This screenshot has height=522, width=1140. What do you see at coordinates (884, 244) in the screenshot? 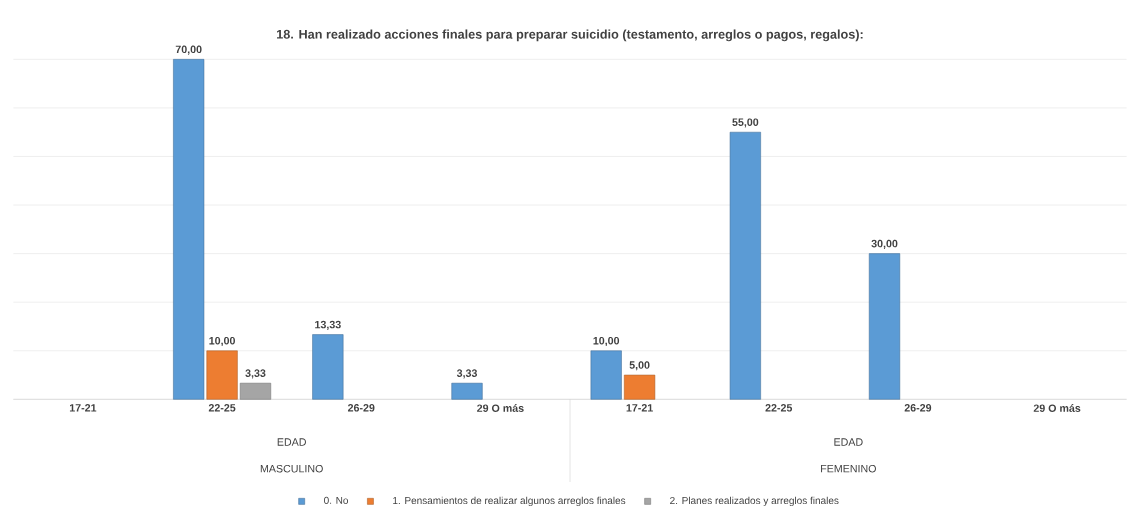
I see `data-label: 30,00` at bounding box center [884, 244].